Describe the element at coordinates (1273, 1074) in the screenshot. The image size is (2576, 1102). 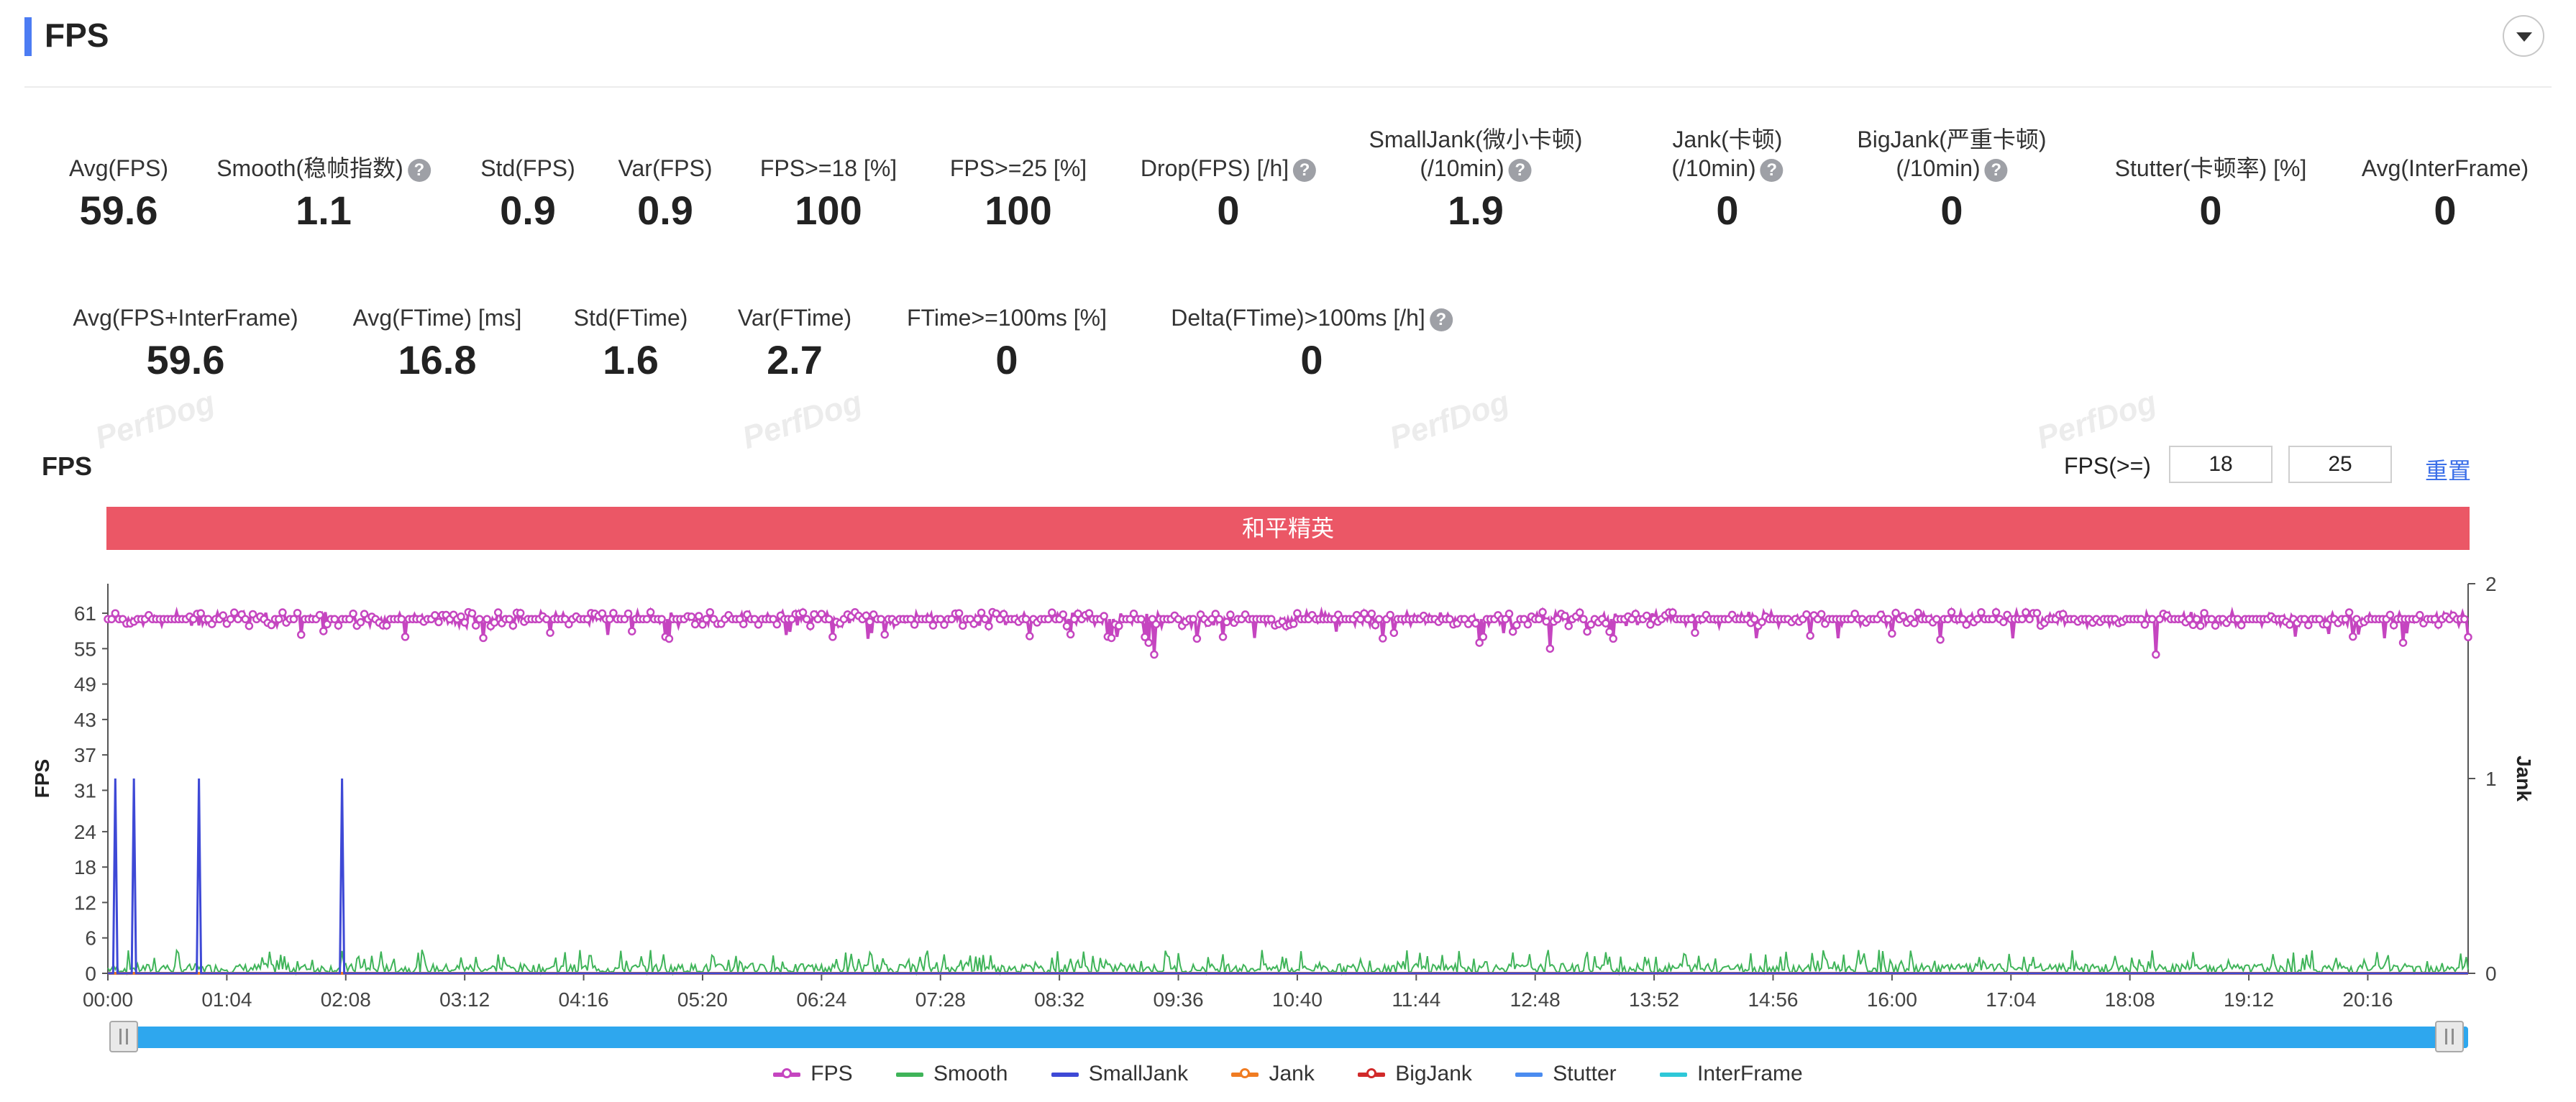
I see `legend-item-jank: Jank` at that location.